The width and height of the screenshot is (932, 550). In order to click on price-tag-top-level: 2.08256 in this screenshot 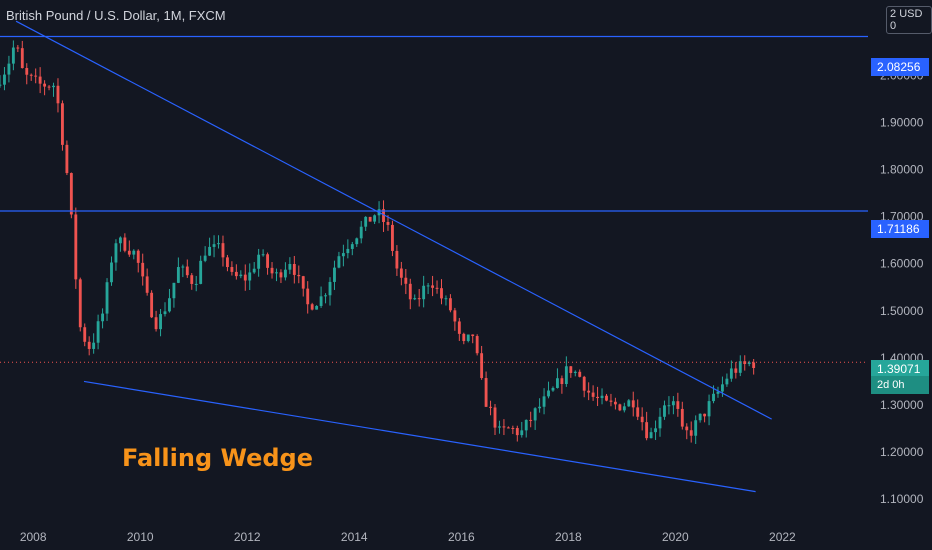, I will do `click(900, 67)`.